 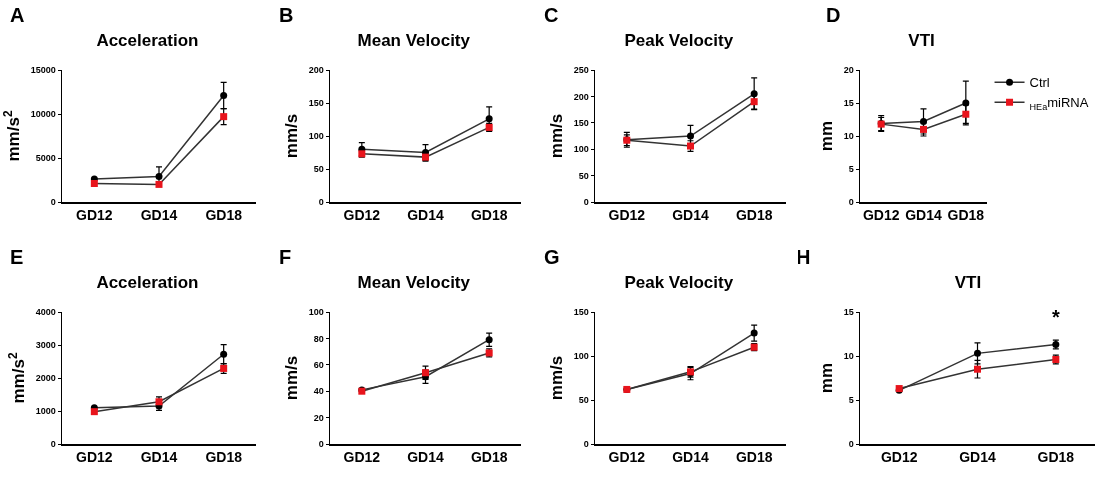 What do you see at coordinates (285, 257) in the screenshot?
I see `text: F` at bounding box center [285, 257].